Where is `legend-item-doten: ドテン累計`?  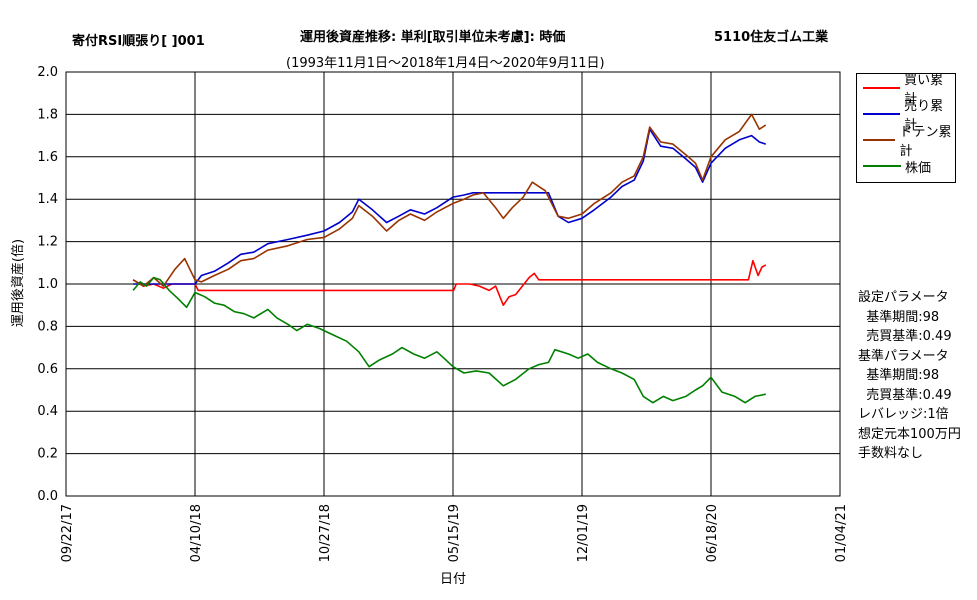
legend-item-doten: ドテン累計 is located at coordinates (909, 142).